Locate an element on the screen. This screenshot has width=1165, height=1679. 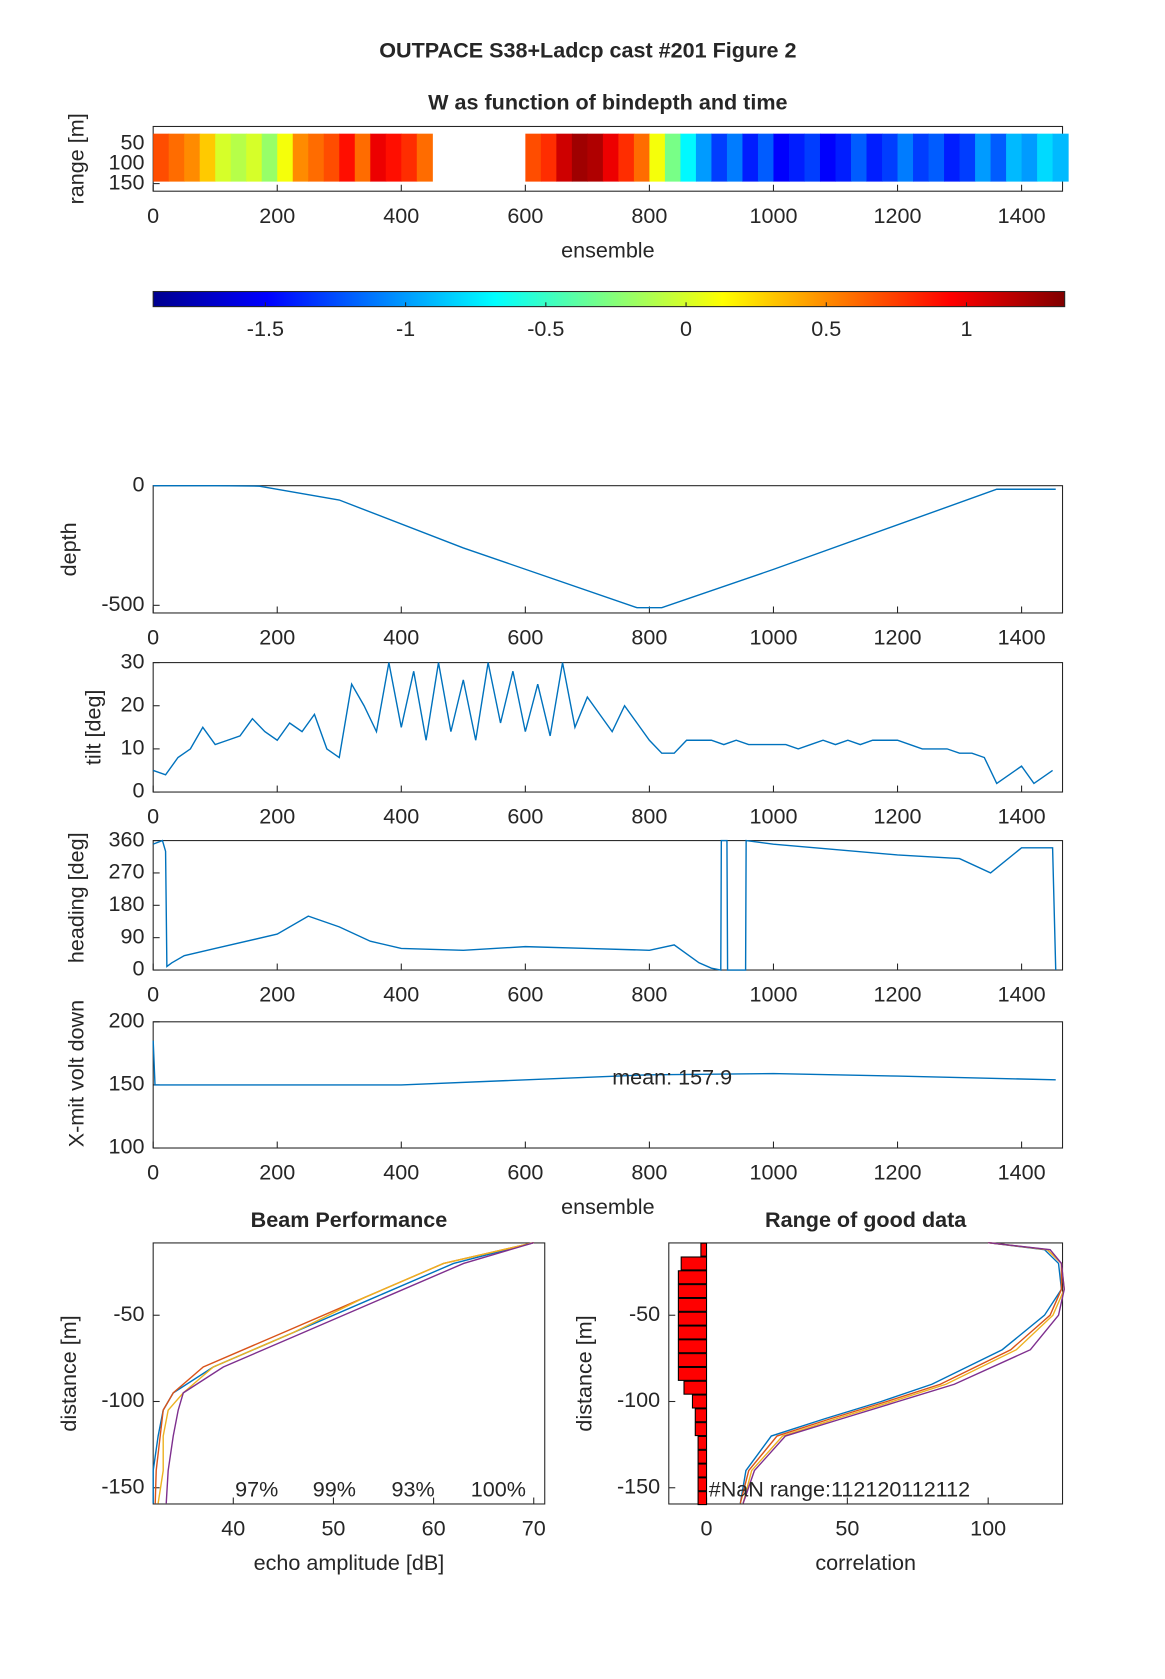
percent-label: 97% is located at coordinates (256, 1489).